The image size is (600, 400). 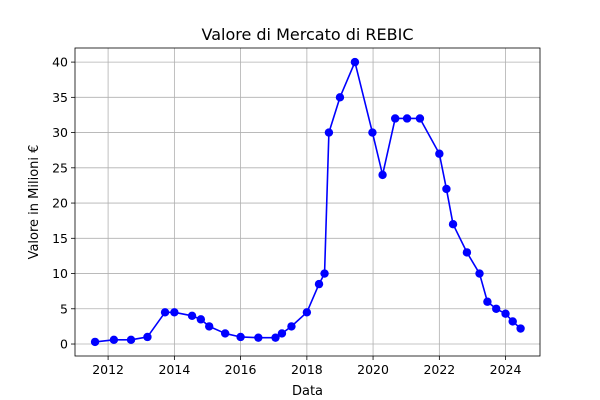 I want to click on y-tick-label: 15, so click(x=60, y=238).